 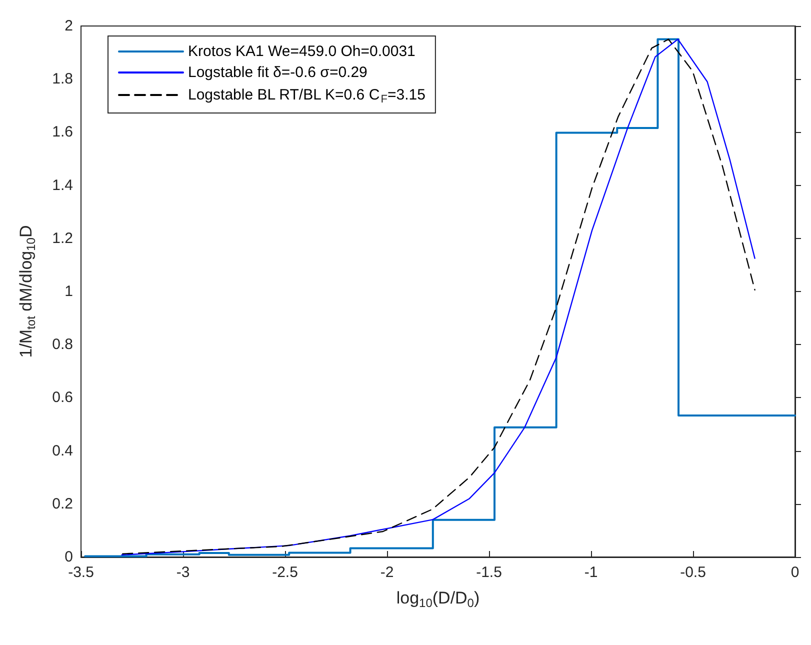 What do you see at coordinates (278, 72) in the screenshot?
I see `legend-label: Logstable fit δ=-0.6 σ=0.29` at bounding box center [278, 72].